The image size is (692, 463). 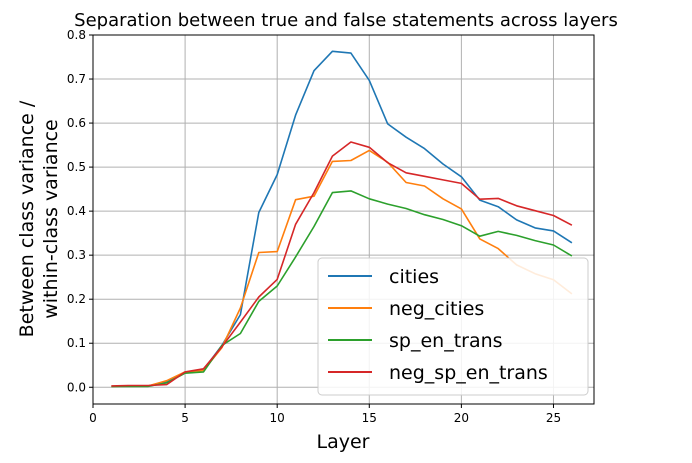 I want to click on y-tick-label: 0.8, so click(x=76, y=35).